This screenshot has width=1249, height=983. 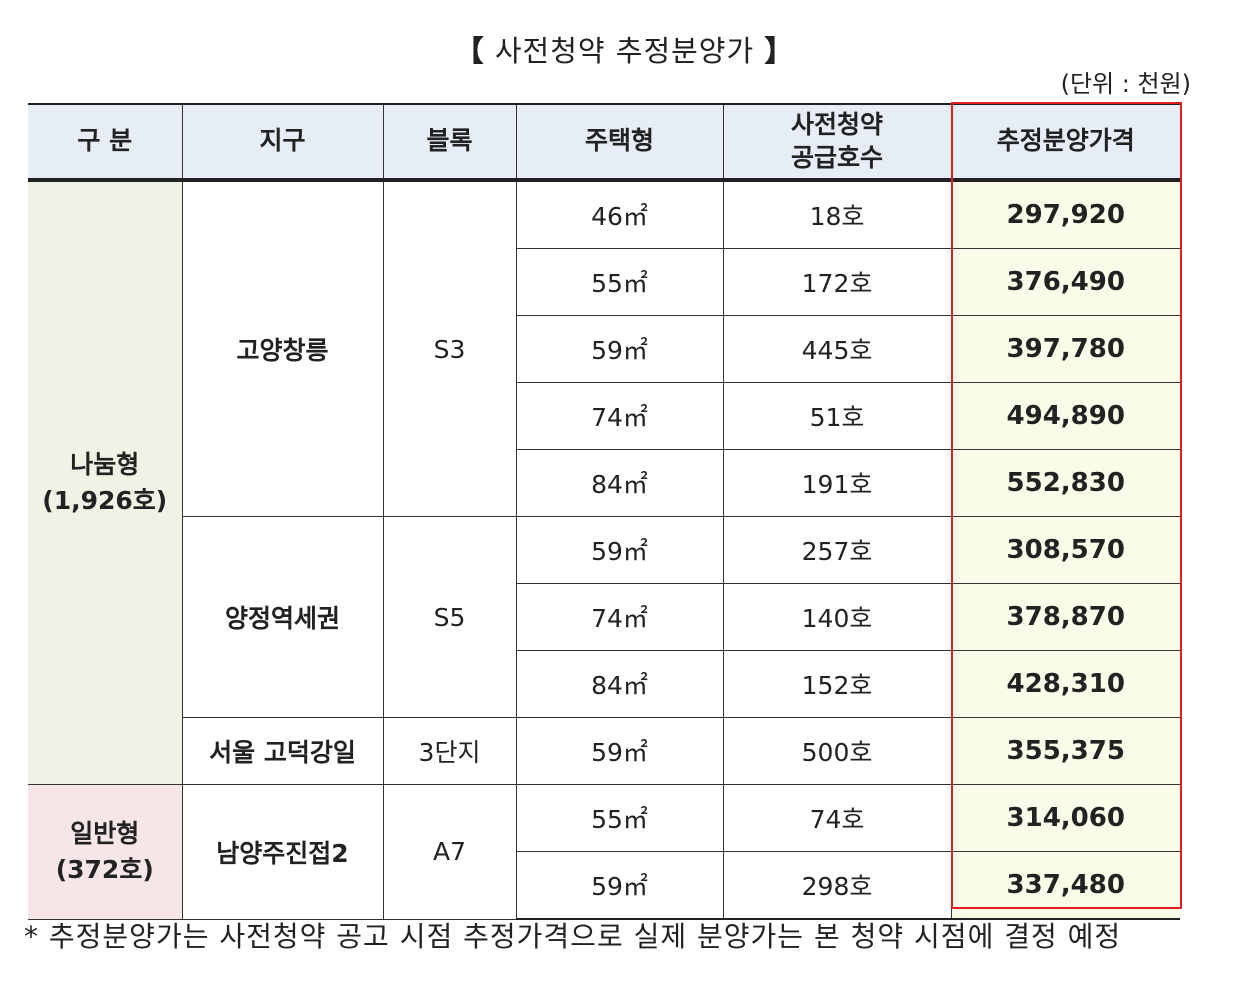 What do you see at coordinates (1065, 751) in the screenshot?
I see `price-cell: 355,375` at bounding box center [1065, 751].